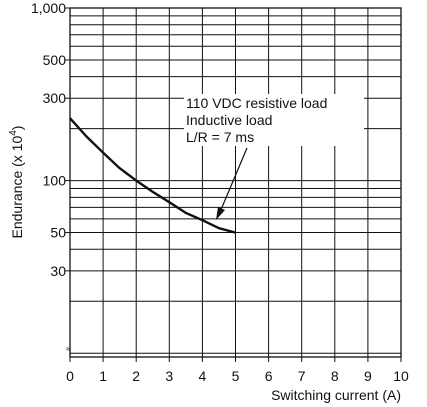  What do you see at coordinates (103, 376) in the screenshot?
I see `x-tick-label: 1` at bounding box center [103, 376].